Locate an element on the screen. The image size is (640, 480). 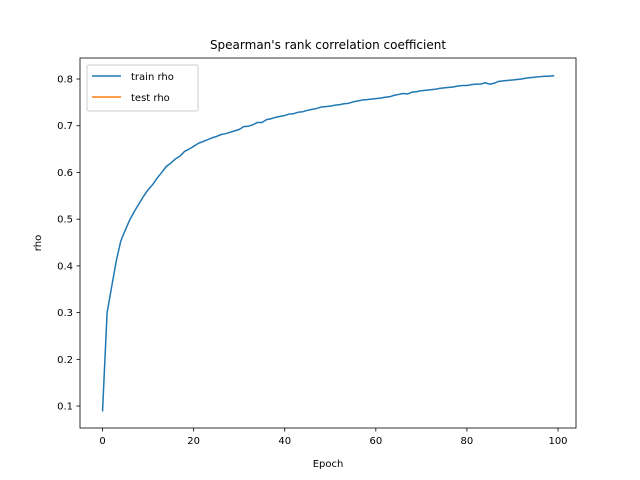
x-axis-label: Epoch is located at coordinates (328, 464).